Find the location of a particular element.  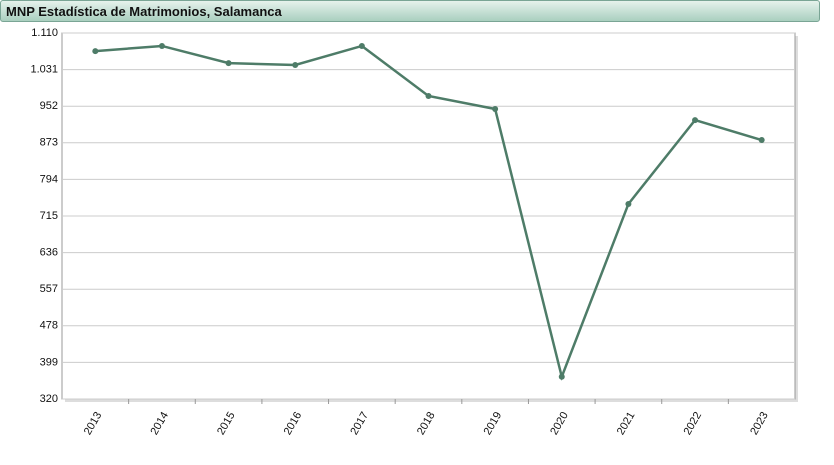

x-tick-label: 2017 is located at coordinates (359, 423).